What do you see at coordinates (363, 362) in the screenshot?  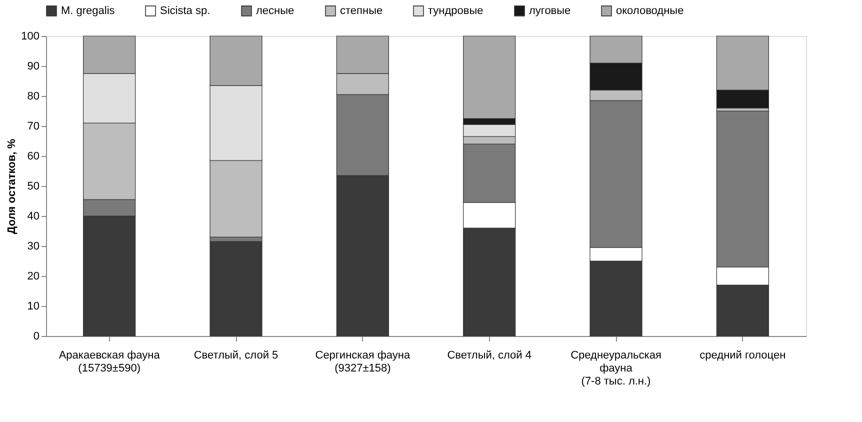 I see `x-tick-label: Сергинская фауна (9327±158)` at bounding box center [363, 362].